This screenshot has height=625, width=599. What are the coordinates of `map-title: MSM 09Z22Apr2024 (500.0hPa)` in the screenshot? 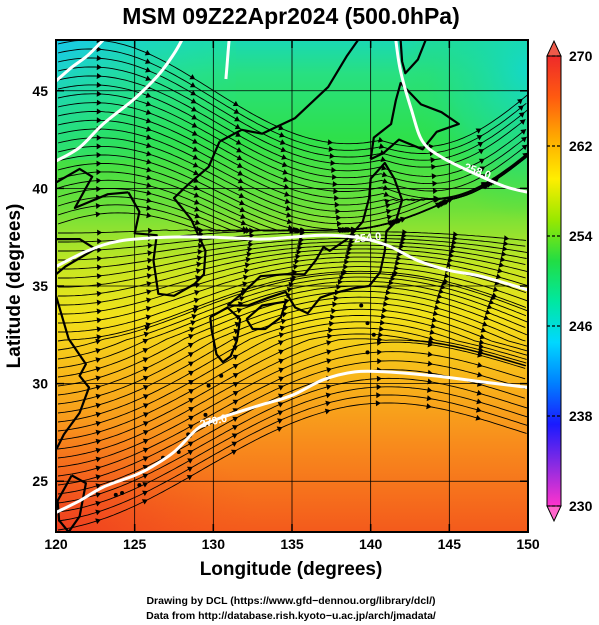 It's located at (291, 16).